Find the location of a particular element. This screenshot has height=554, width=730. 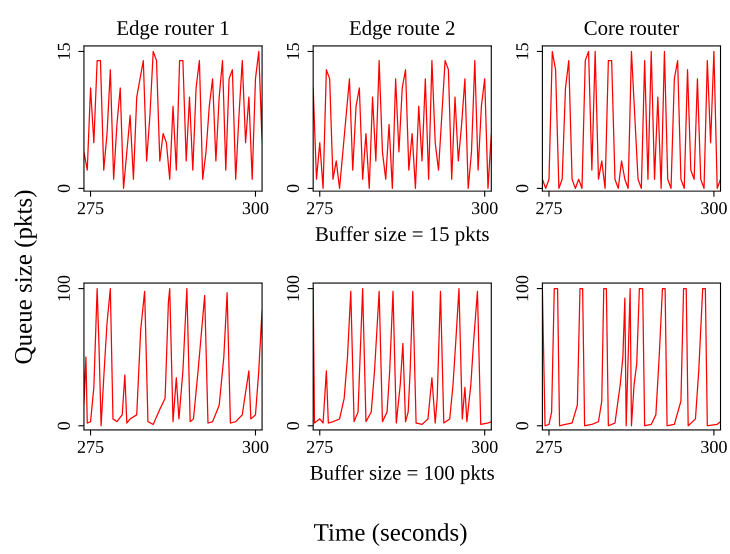

chart-title: Edge route 2 is located at coordinates (402, 30).